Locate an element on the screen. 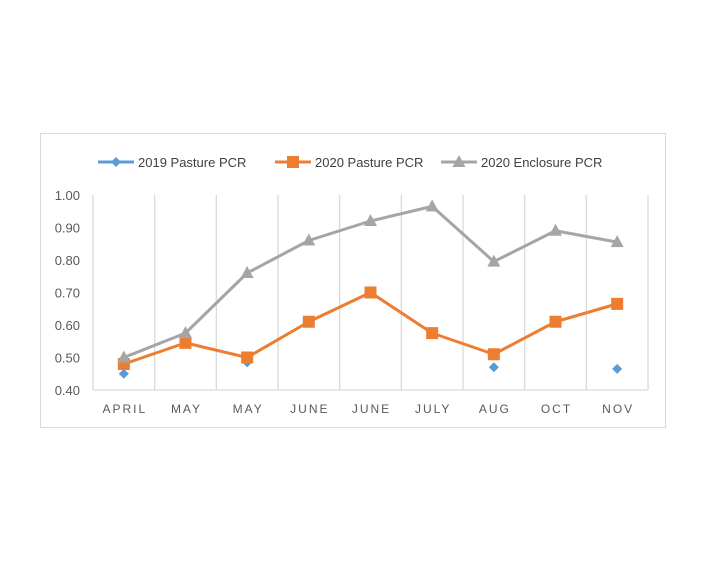 The width and height of the screenshot is (707, 567). legend-label: 2020 Pasture PCR is located at coordinates (369, 162).